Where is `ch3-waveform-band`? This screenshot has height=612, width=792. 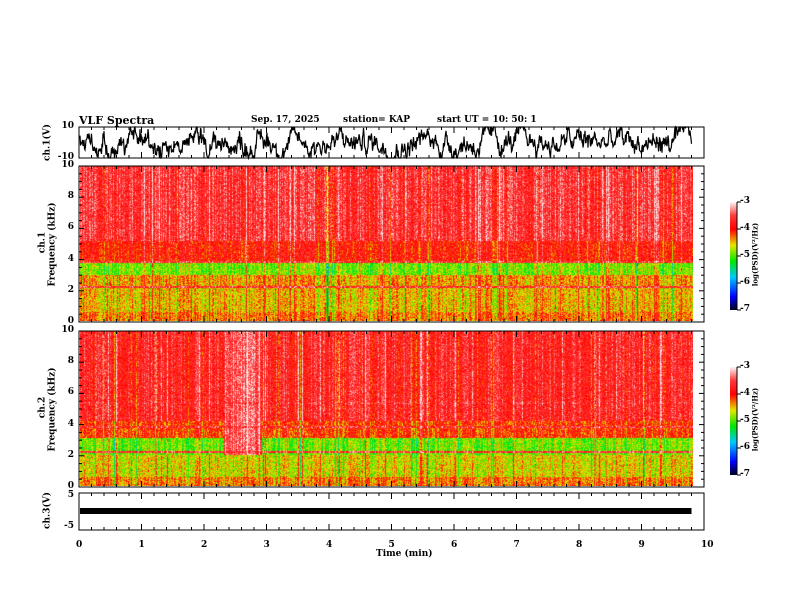
ch3-waveform-band is located at coordinates (386, 511).